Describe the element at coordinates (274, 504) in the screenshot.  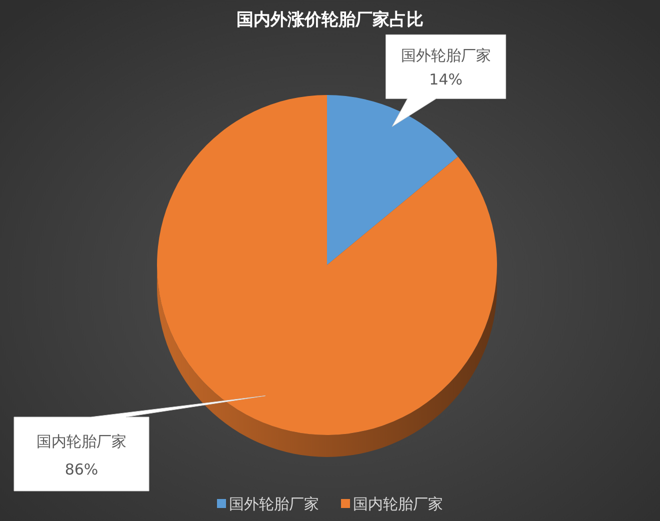
I see `legend-label: 国外轮胎厂家` at that location.